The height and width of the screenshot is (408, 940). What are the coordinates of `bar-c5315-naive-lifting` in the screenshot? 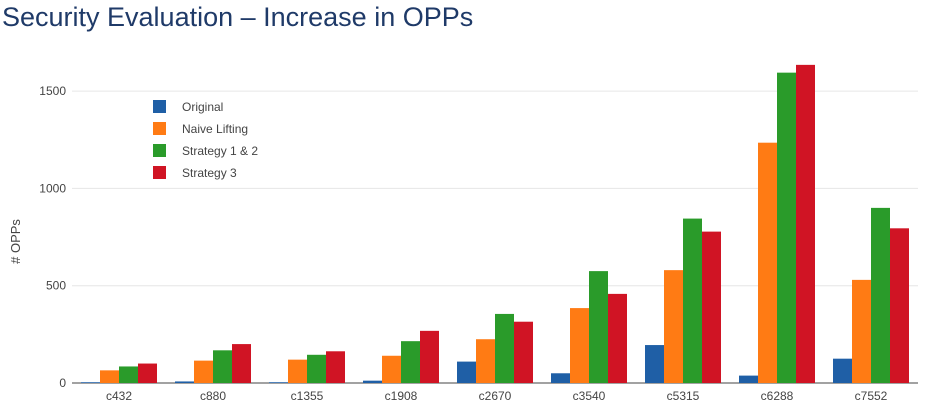 It's located at (673, 326).